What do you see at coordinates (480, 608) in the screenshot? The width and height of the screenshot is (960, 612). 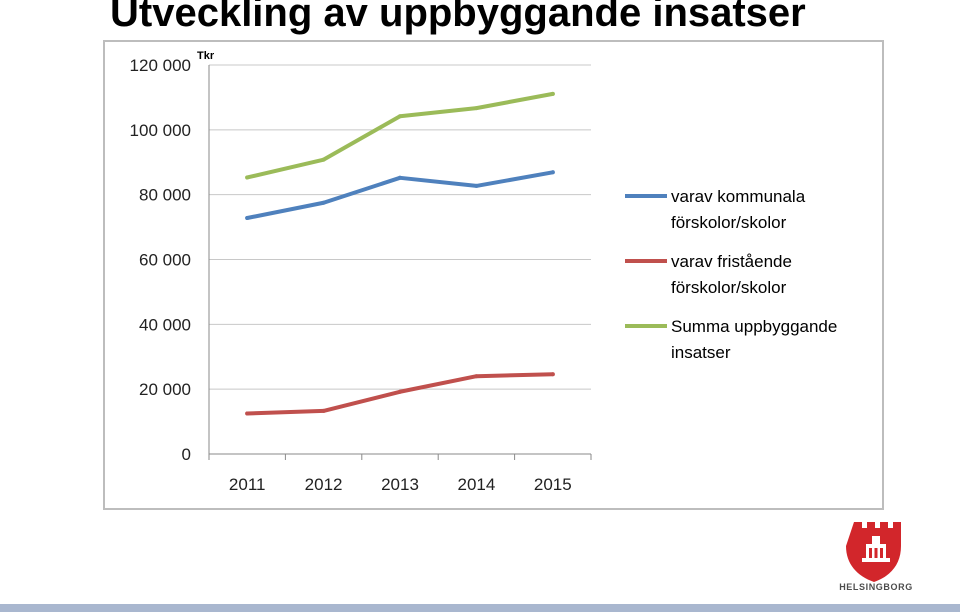 I see `bottom-bar` at bounding box center [480, 608].